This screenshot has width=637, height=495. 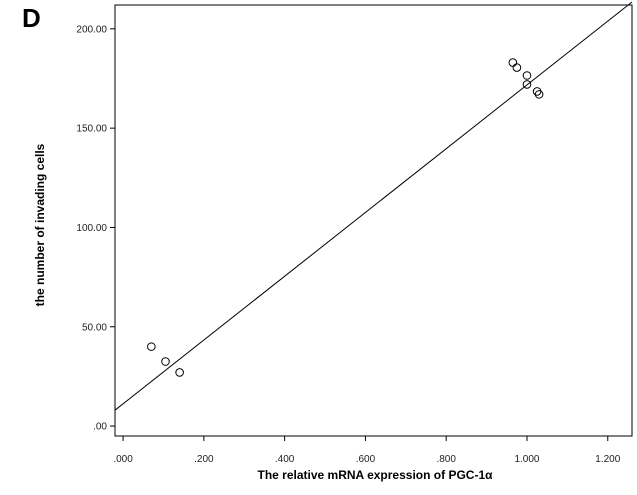 What do you see at coordinates (526, 459) in the screenshot?
I see `x-tick-label: 1.000` at bounding box center [526, 459].